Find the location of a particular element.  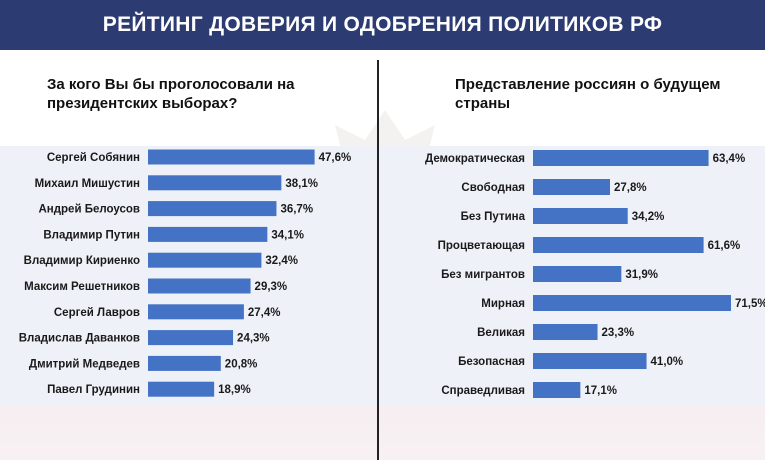

category-label: Демократическая is located at coordinates (475, 159).